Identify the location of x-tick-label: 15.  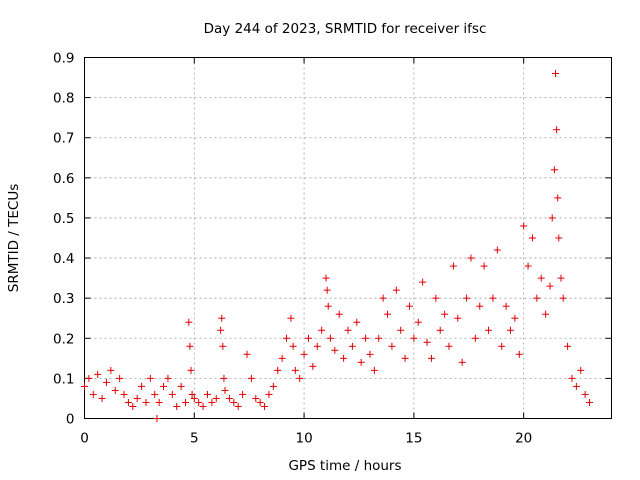
(413, 439).